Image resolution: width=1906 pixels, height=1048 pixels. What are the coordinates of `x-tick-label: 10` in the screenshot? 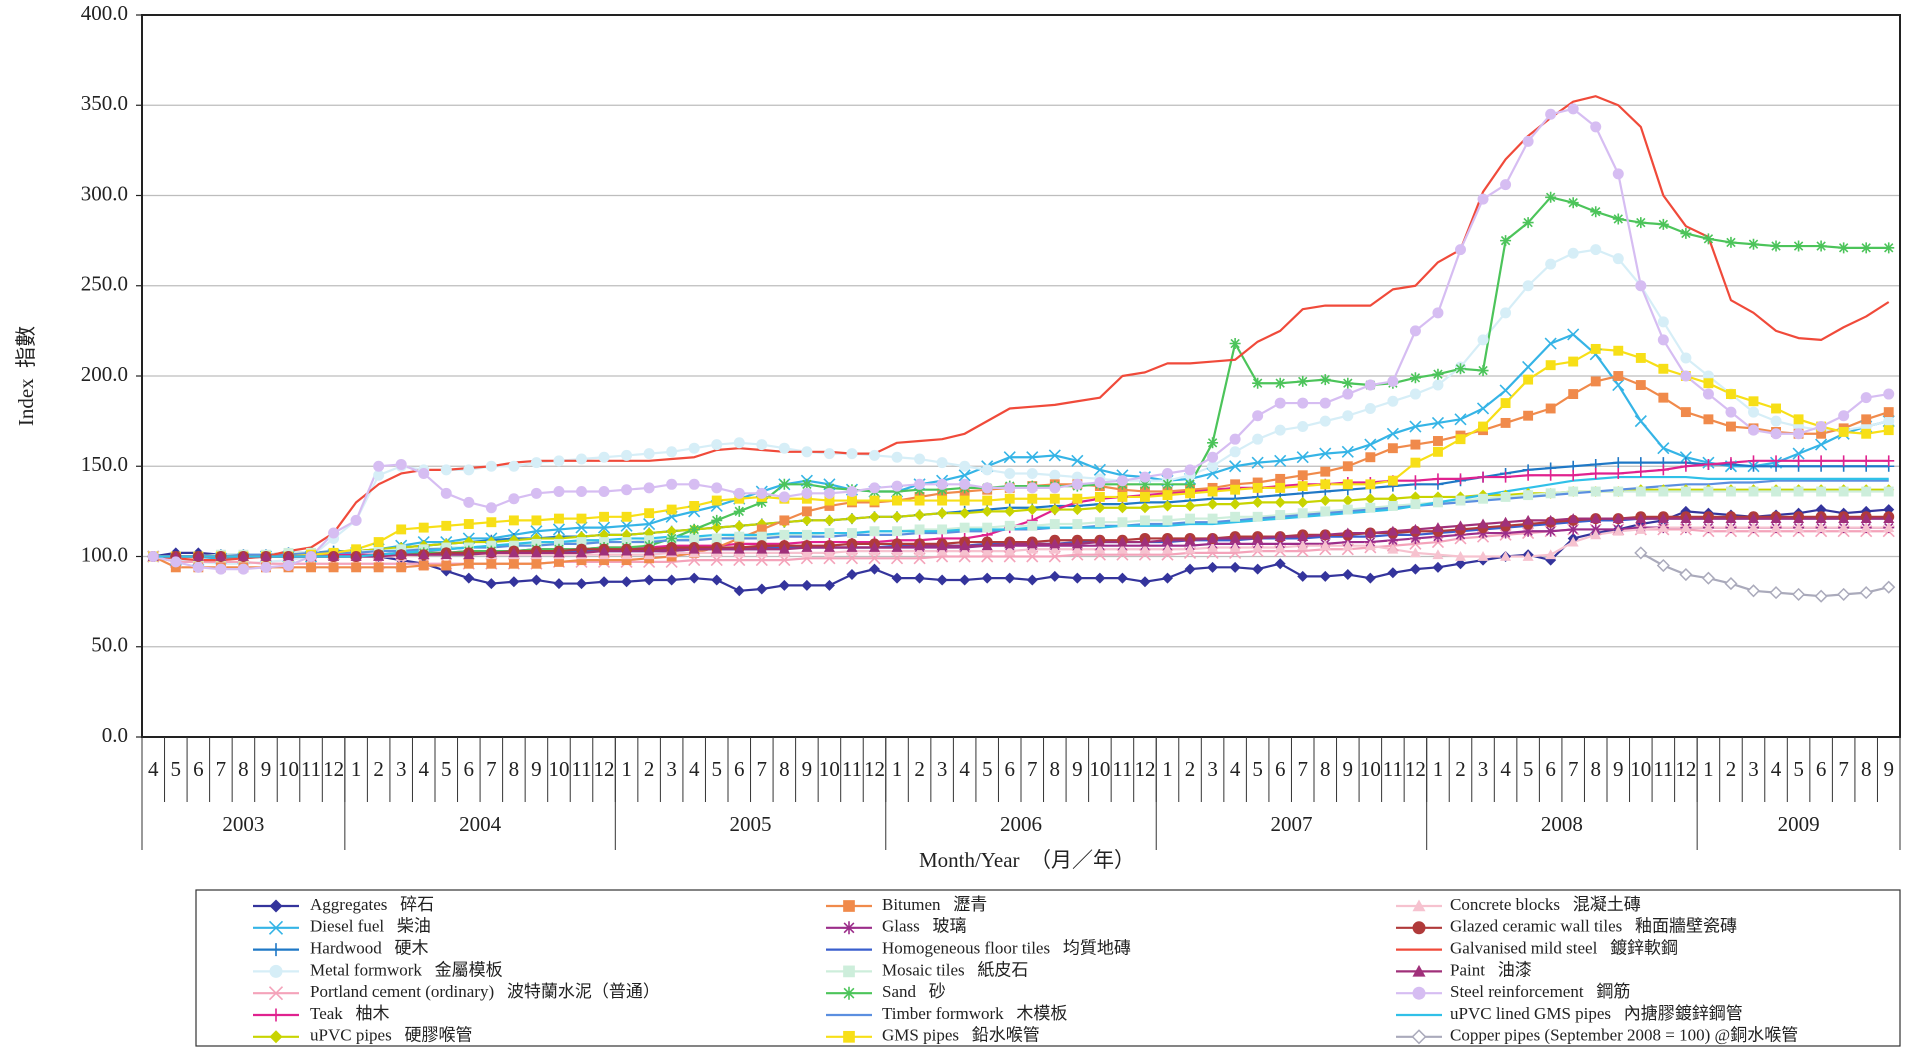 It's located at (558, 769).